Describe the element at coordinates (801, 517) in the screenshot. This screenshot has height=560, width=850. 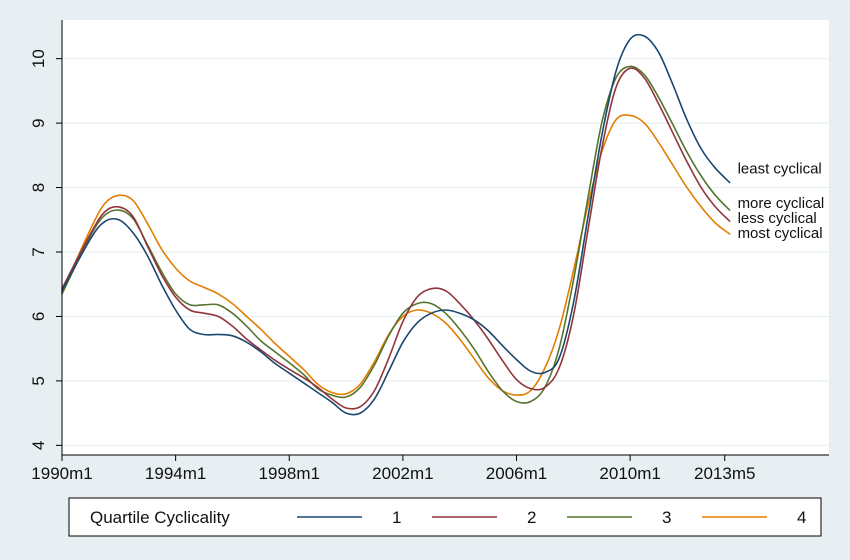
I see `legend-label-4: 4` at that location.